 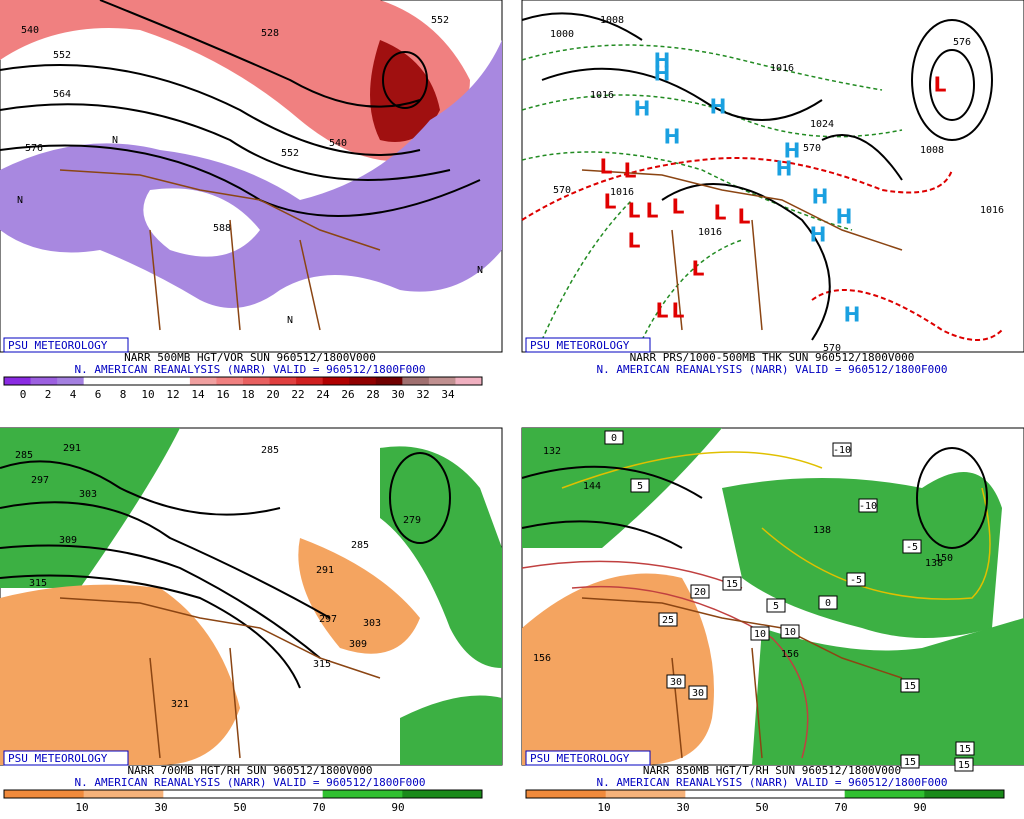 What do you see at coordinates (944, 558) in the screenshot?
I see `contour-label: 150` at bounding box center [944, 558].